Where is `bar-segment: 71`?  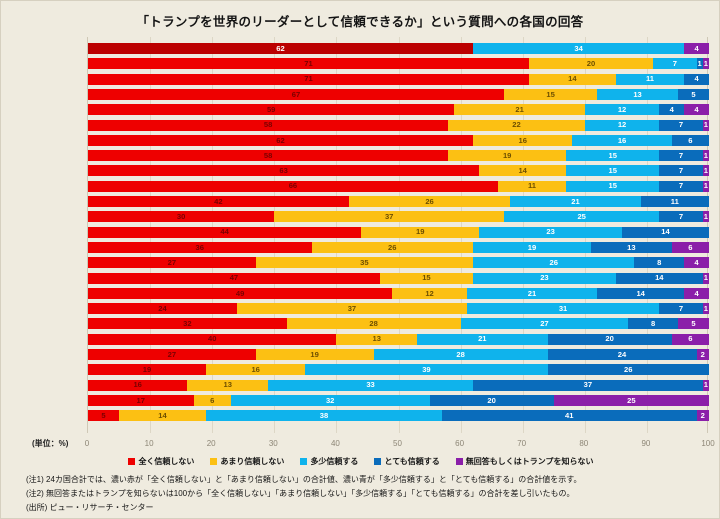
bar-segment: 71 is located at coordinates (308, 79).